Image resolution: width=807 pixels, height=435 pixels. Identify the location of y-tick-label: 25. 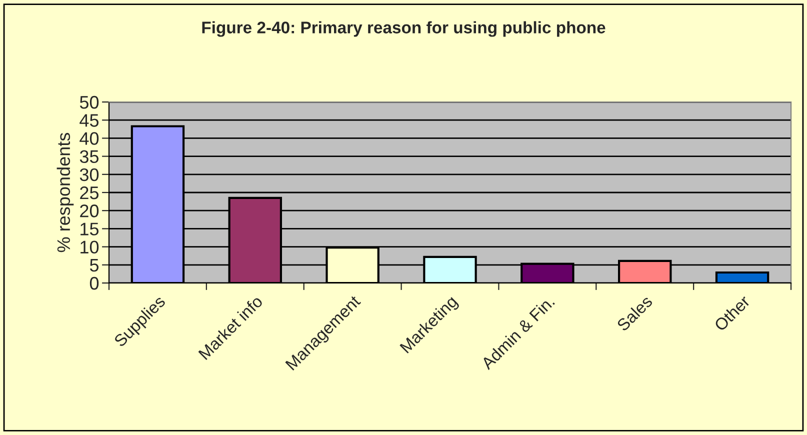
(89, 193).